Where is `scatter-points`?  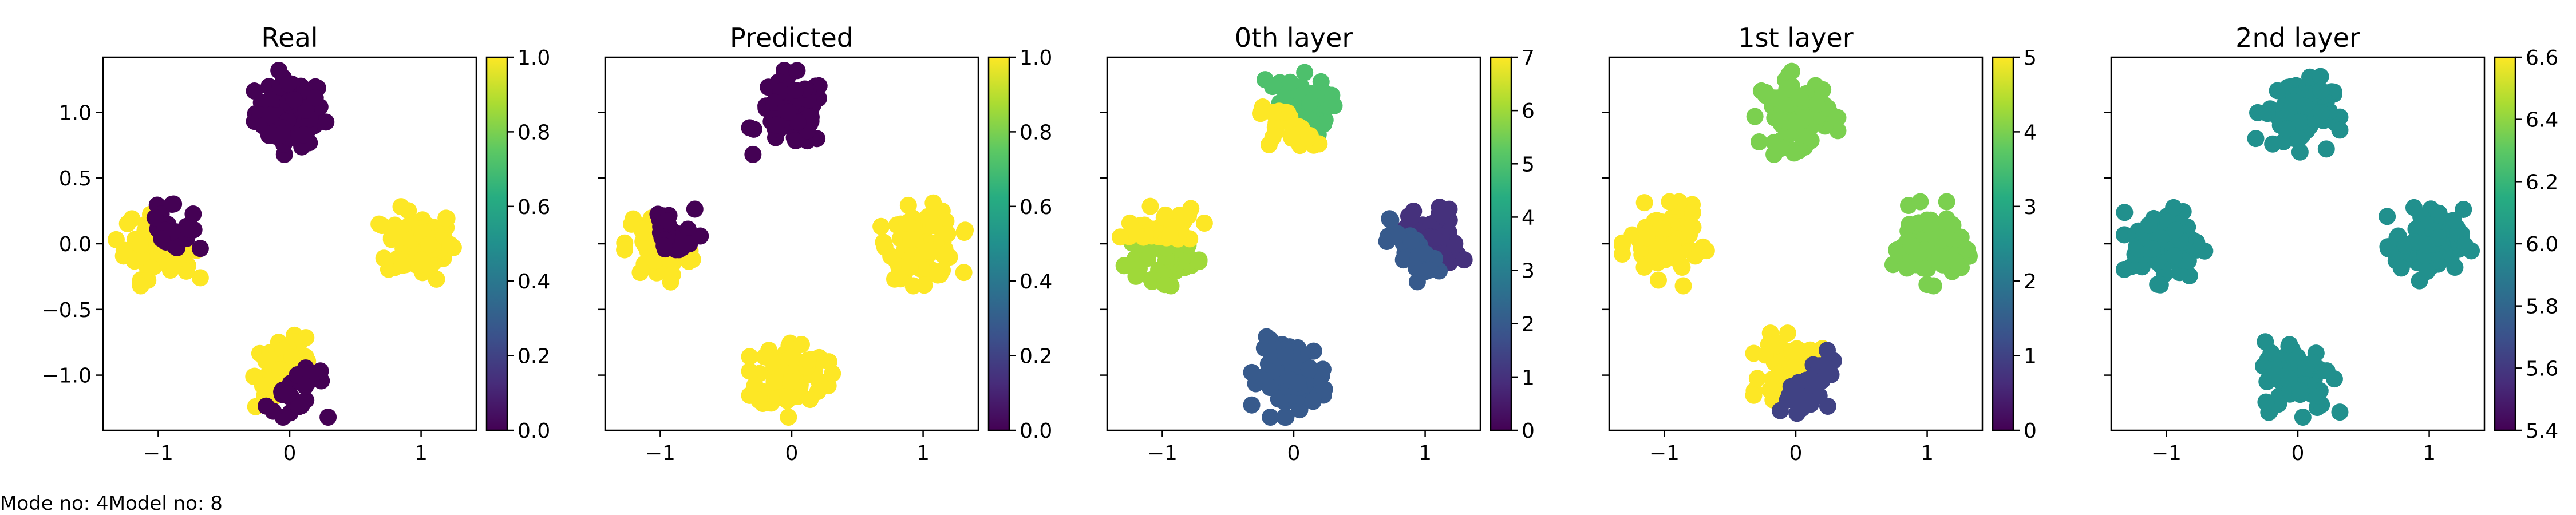 scatter-points is located at coordinates (2297, 247).